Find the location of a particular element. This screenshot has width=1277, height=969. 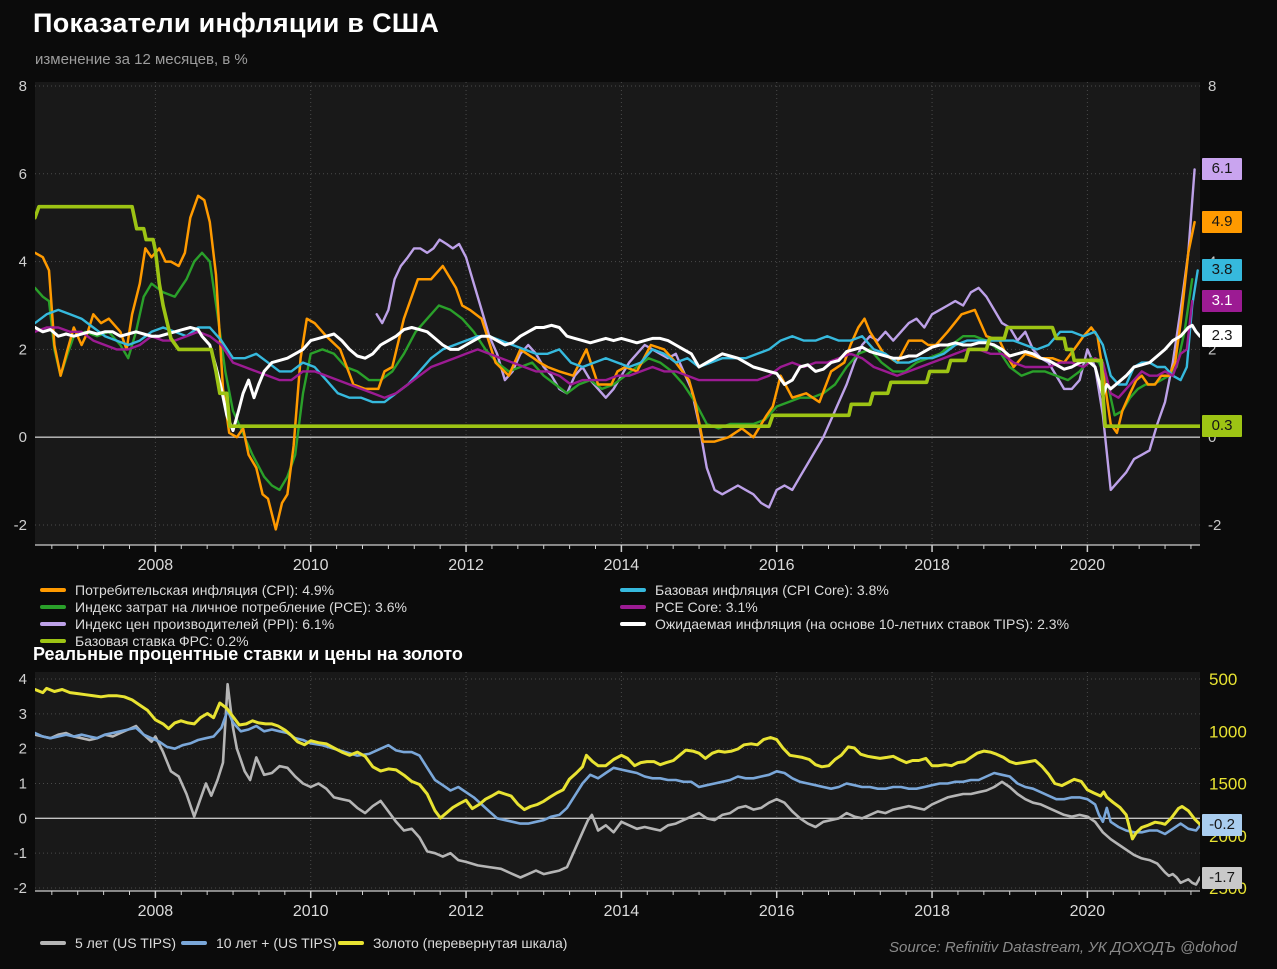

legend-label-ppi: Индекс цен производителей (PPI): 6.1% is located at coordinates (205, 623).